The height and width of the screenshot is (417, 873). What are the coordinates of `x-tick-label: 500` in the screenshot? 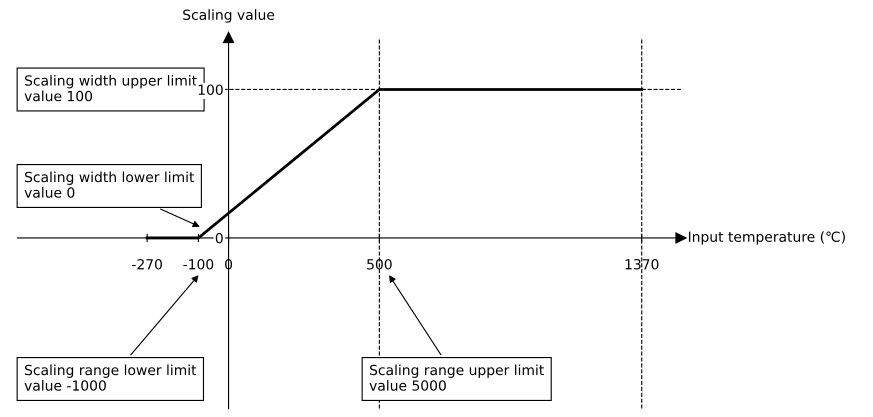 It's located at (379, 264).